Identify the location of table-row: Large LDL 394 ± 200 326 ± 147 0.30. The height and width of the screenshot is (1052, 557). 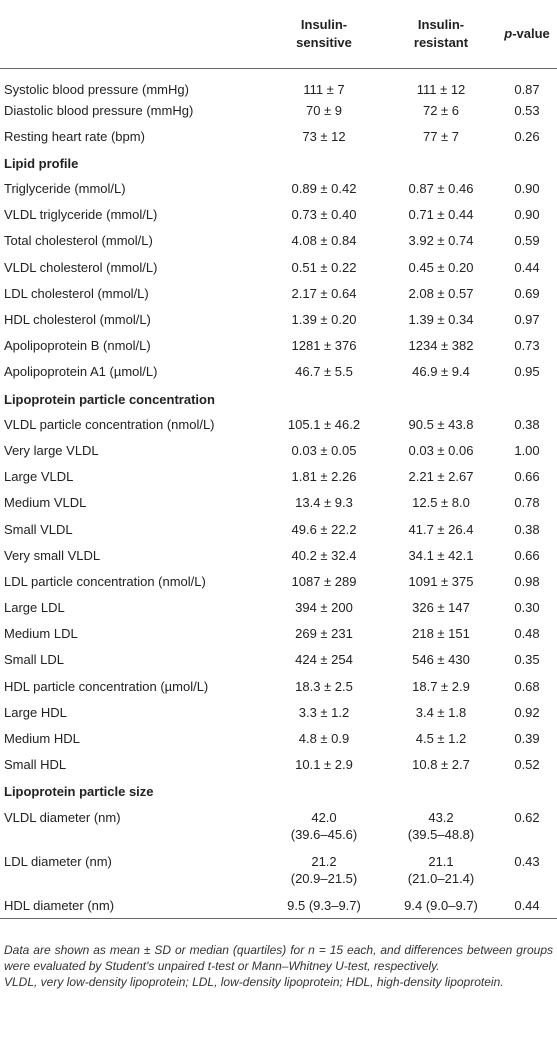
(278, 608).